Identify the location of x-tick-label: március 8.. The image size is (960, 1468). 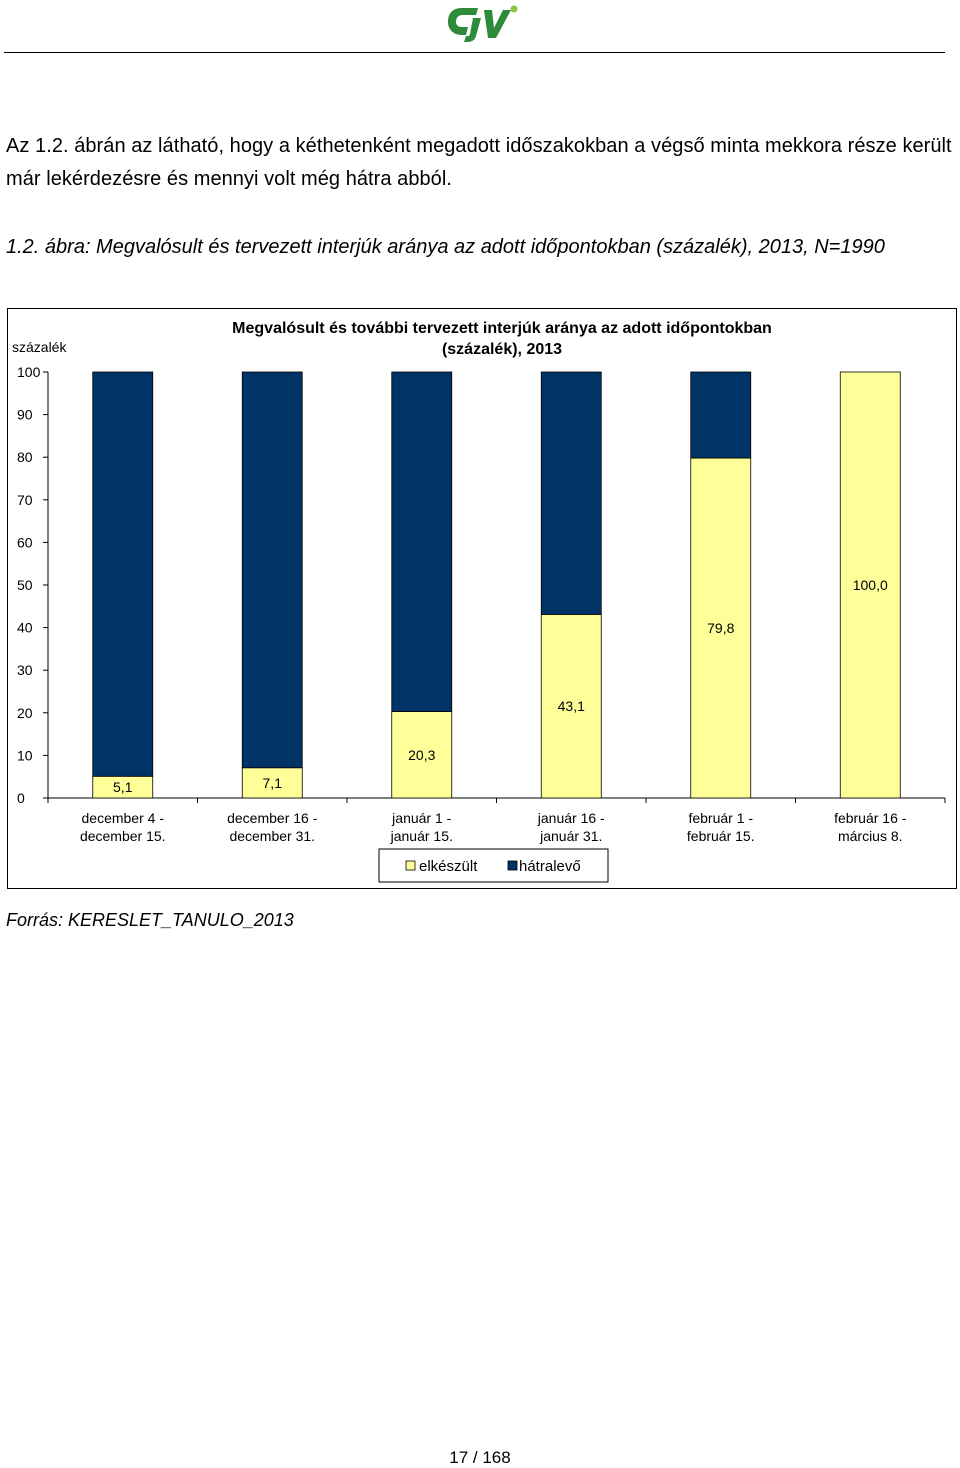
(870, 836).